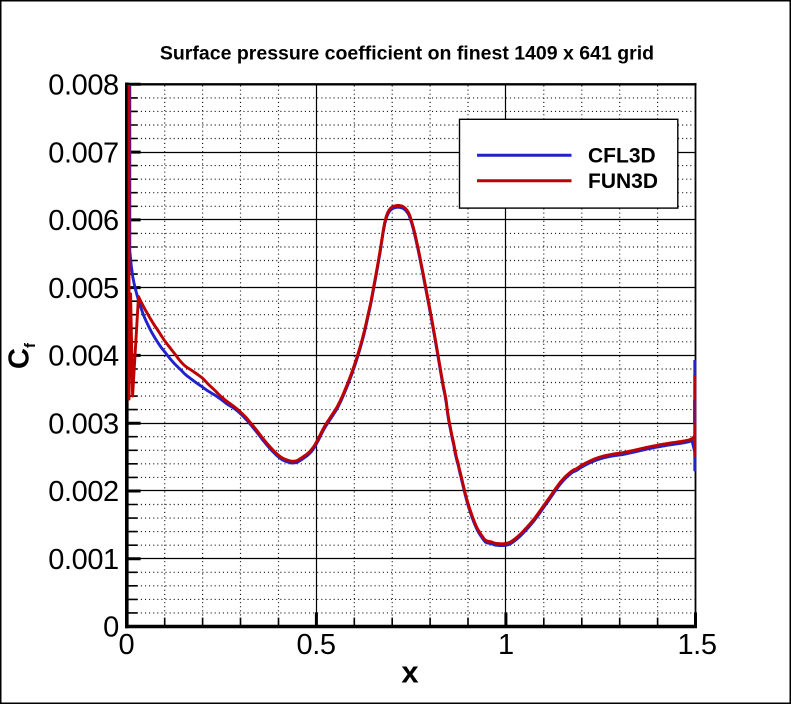 This screenshot has width=791, height=704. What do you see at coordinates (83, 86) in the screenshot?
I see `svg-text: 0.008` at bounding box center [83, 86].